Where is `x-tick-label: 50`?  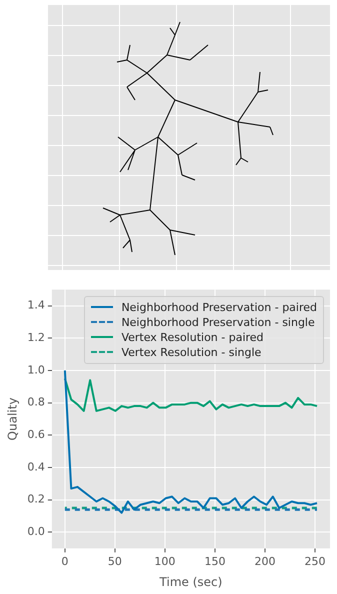
x-tick-label: 50 is located at coordinates (115, 561).